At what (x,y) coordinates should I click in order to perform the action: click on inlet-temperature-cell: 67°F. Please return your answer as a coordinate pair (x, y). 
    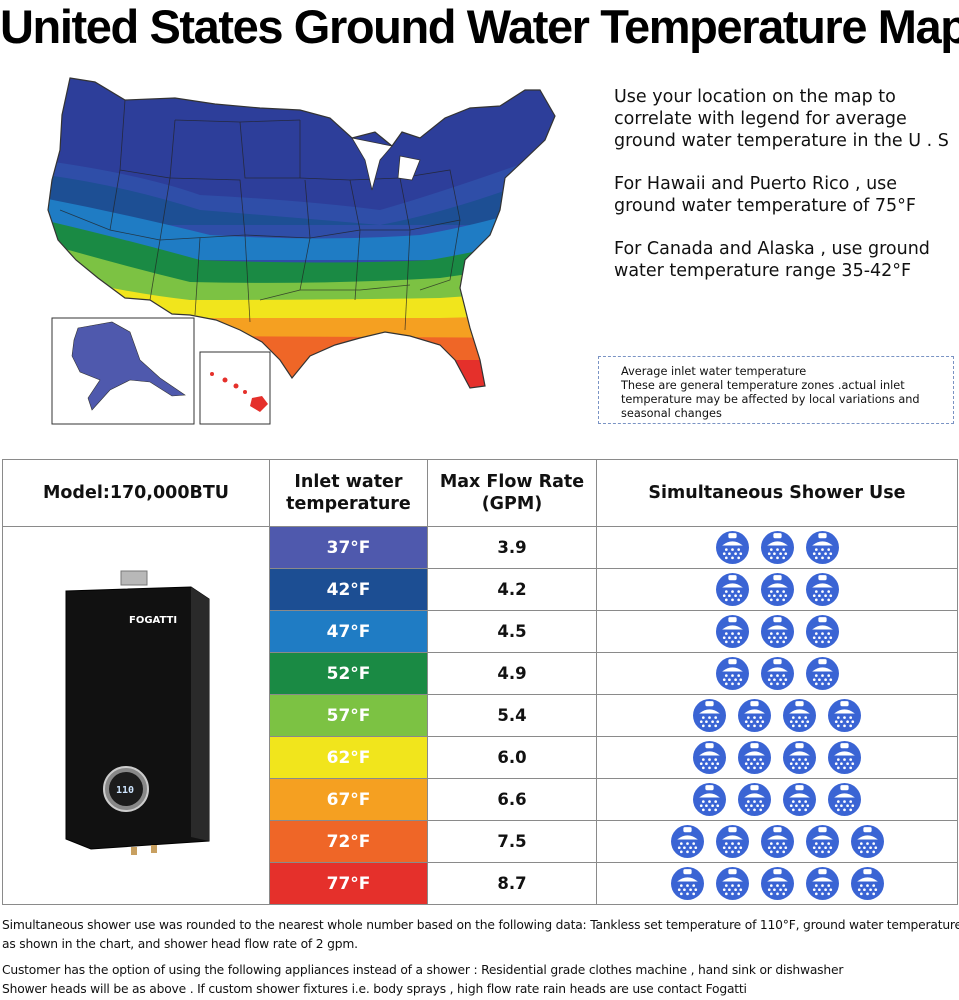
    Looking at the image, I should click on (348, 799).